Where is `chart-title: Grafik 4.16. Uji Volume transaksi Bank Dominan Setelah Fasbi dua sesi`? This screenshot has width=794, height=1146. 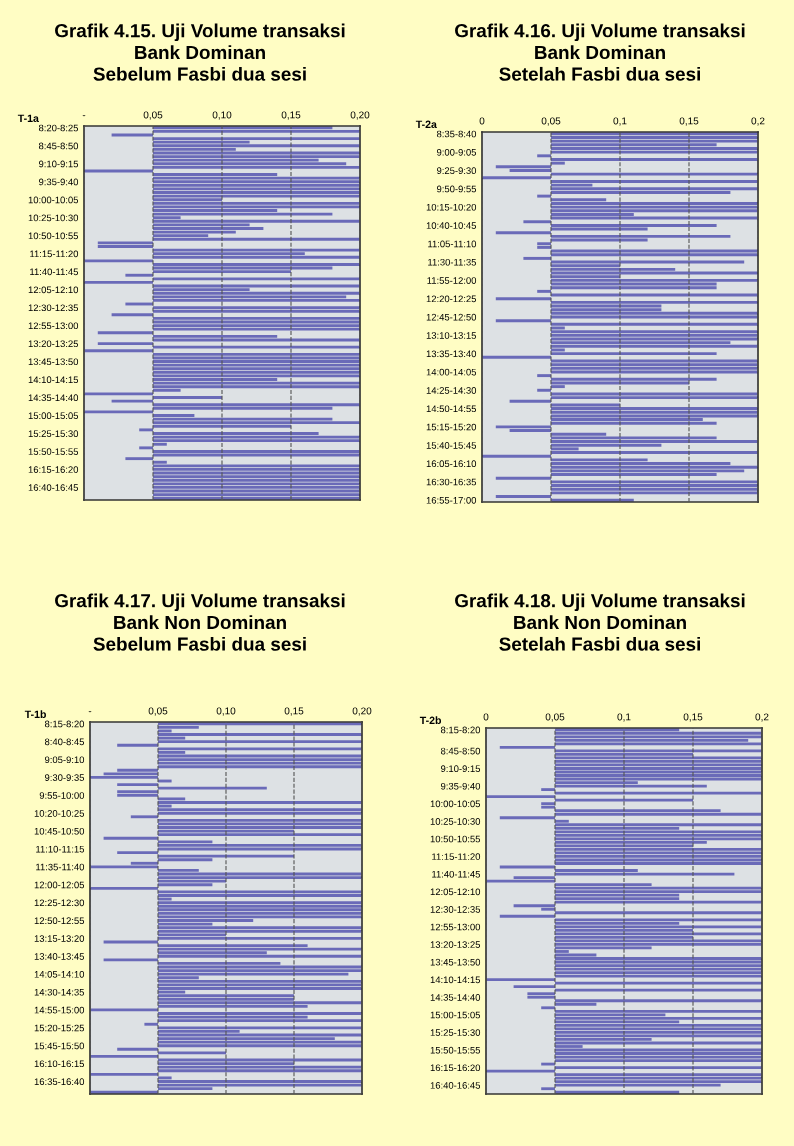
chart-title: Grafik 4.16. Uji Volume transaksi Bank Dominan Setelah Fasbi dua sesi is located at coordinates (600, 52).